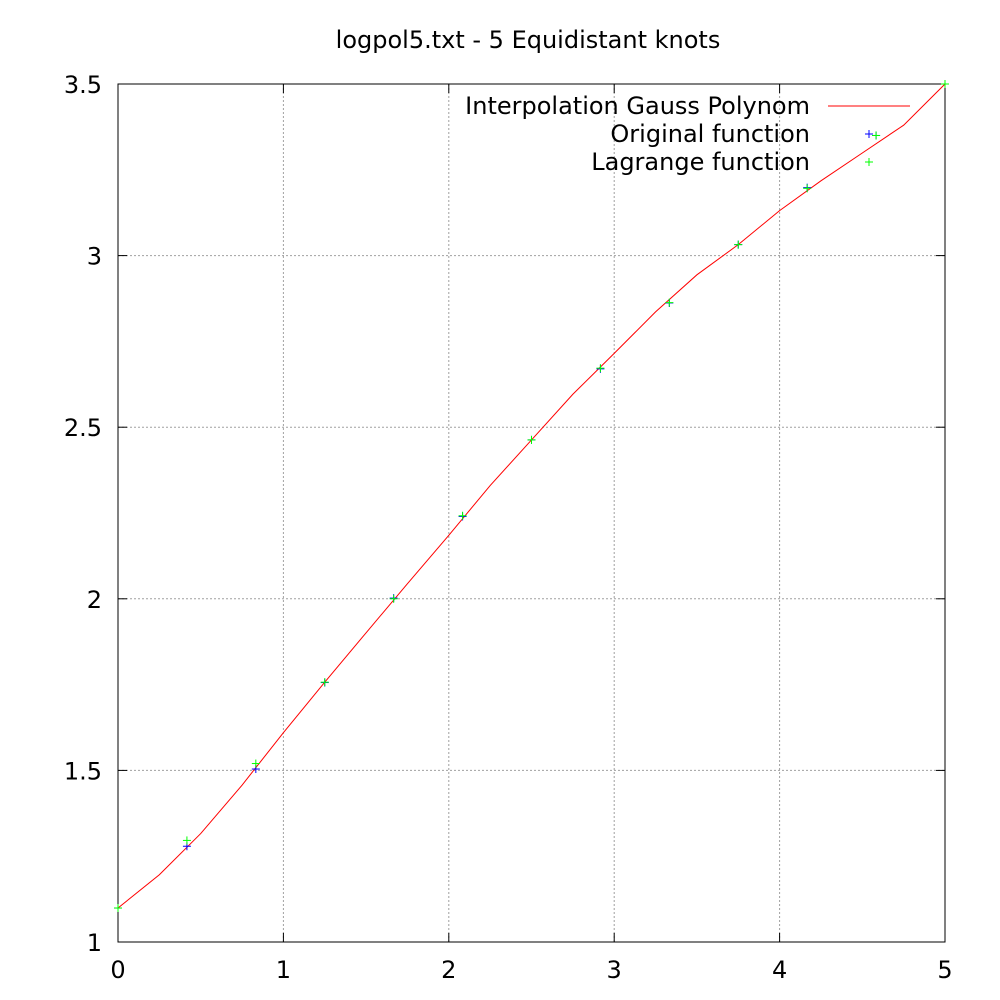  What do you see at coordinates (779, 970) in the screenshot?
I see `x-tick-label: 4` at bounding box center [779, 970].